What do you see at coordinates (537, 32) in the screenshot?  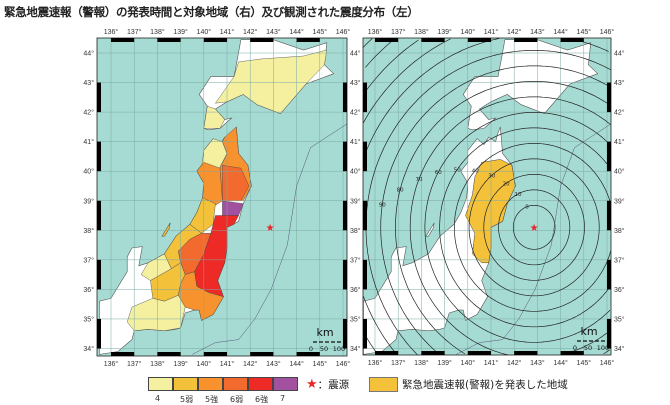 I see `lon-tick-label: 143°` at bounding box center [537, 32].